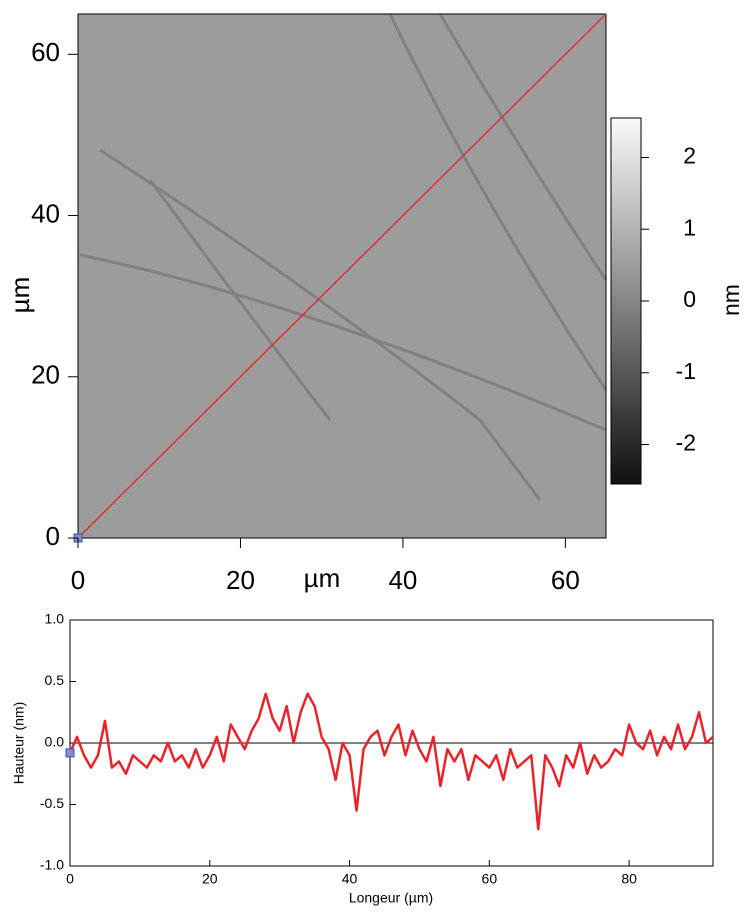 This screenshot has width=746, height=915. What do you see at coordinates (629, 879) in the screenshot?
I see `x-tick-label: 80` at bounding box center [629, 879].